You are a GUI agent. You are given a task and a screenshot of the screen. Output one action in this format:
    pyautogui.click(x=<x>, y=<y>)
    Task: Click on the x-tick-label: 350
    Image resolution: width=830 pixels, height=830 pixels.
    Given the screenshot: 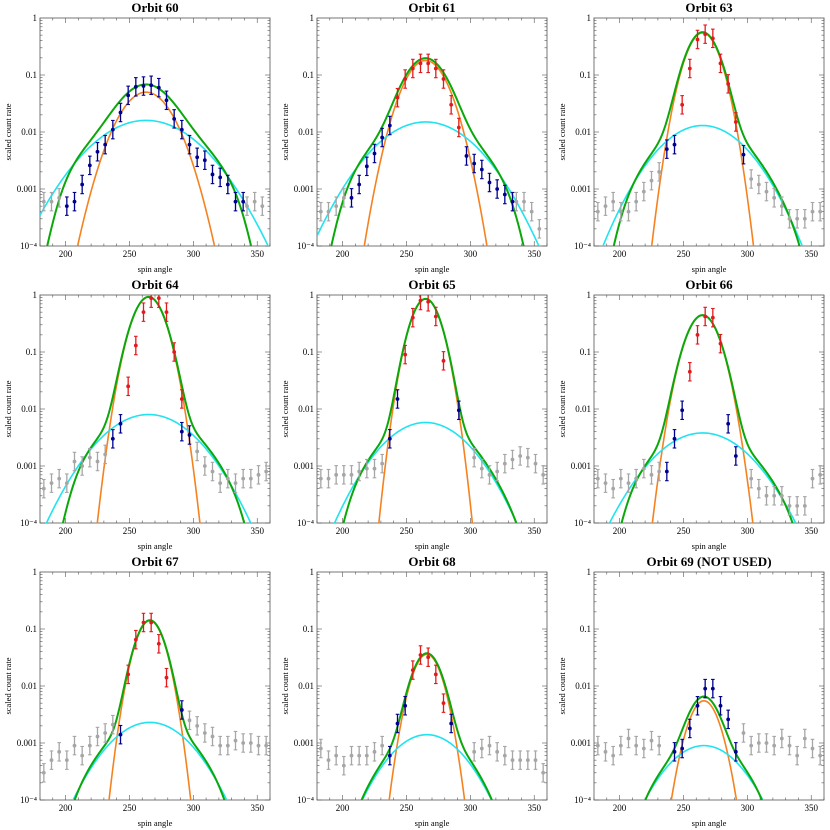 What is the action you would take?
    pyautogui.click(x=257, y=254)
    